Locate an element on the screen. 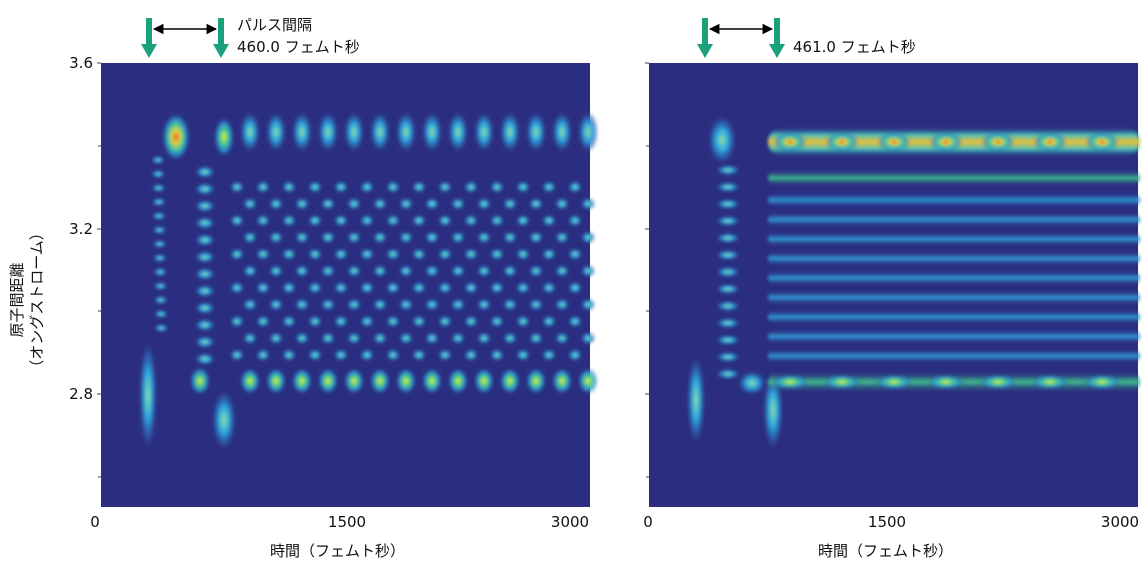 This screenshot has width=1143, height=565. y-tick-label: 3.2 is located at coordinates (81, 229).